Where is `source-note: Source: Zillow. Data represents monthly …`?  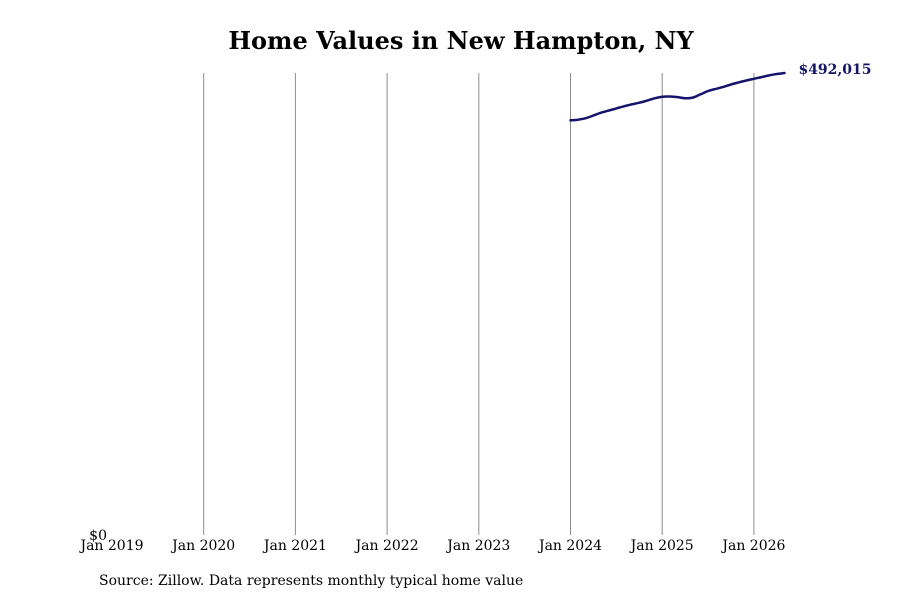
source-note: Source: Zillow. Data represents monthly … is located at coordinates (311, 581).